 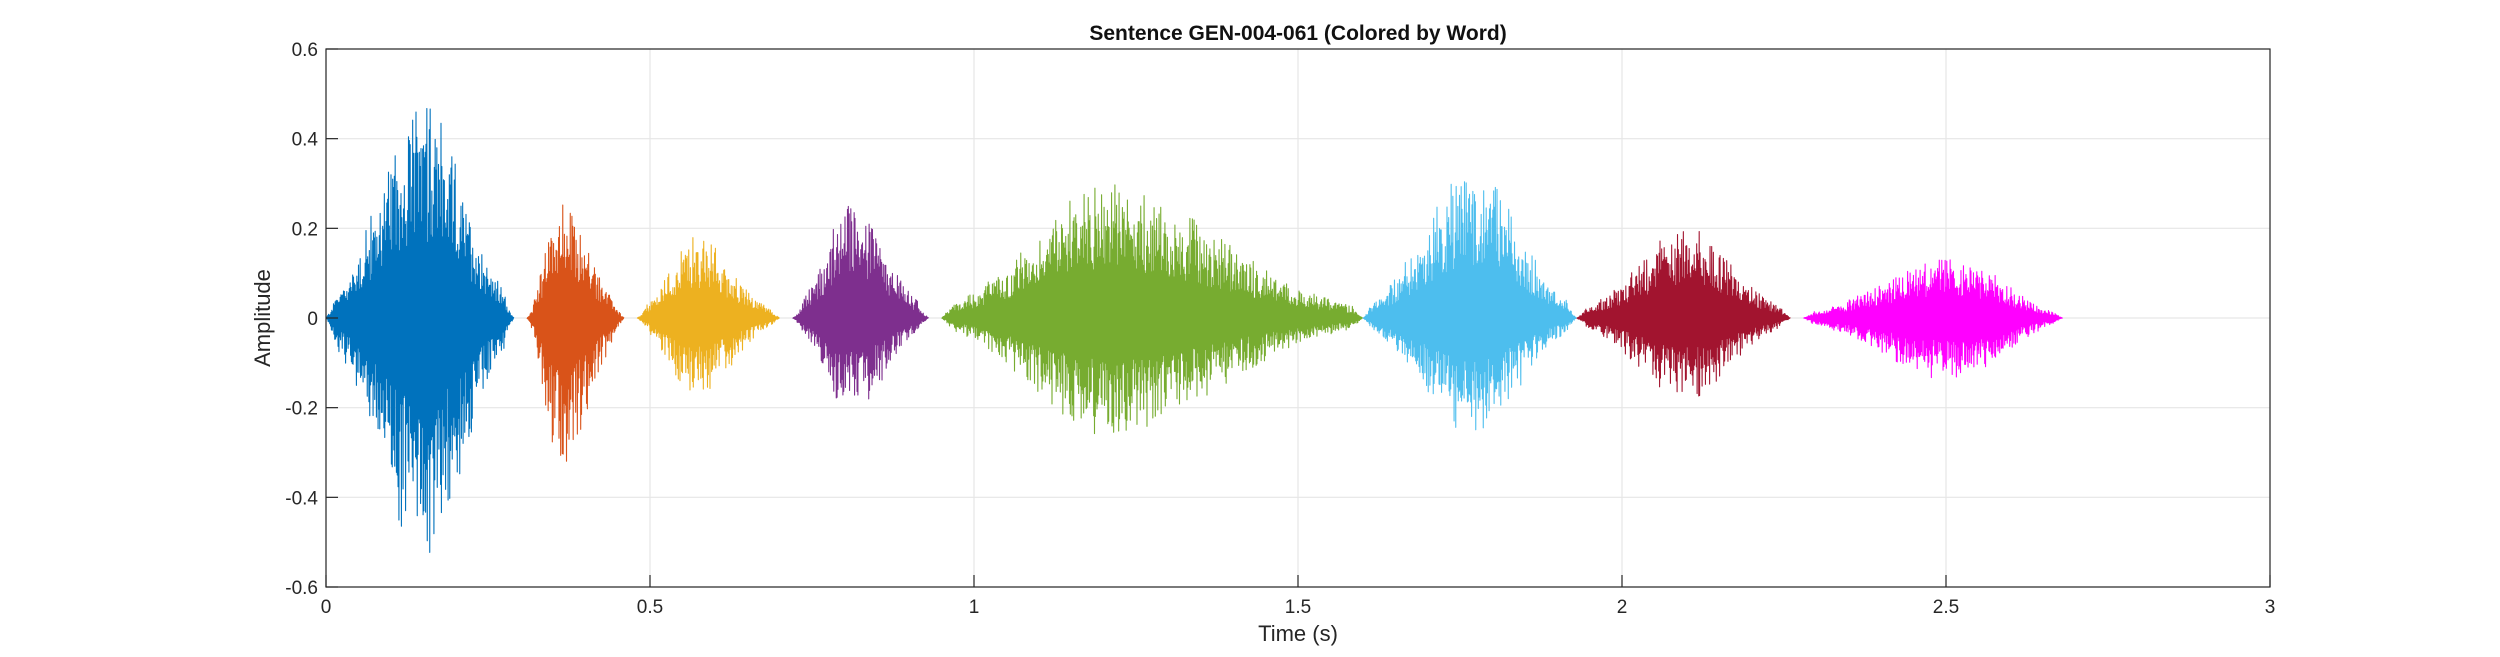 What do you see at coordinates (1298, 607) in the screenshot?
I see `x-tick-label: 1.5` at bounding box center [1298, 607].